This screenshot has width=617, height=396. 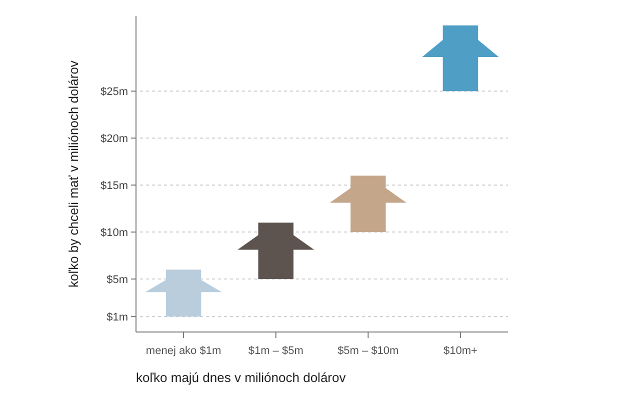 I want to click on y-tick-label: $10m, so click(x=114, y=232).